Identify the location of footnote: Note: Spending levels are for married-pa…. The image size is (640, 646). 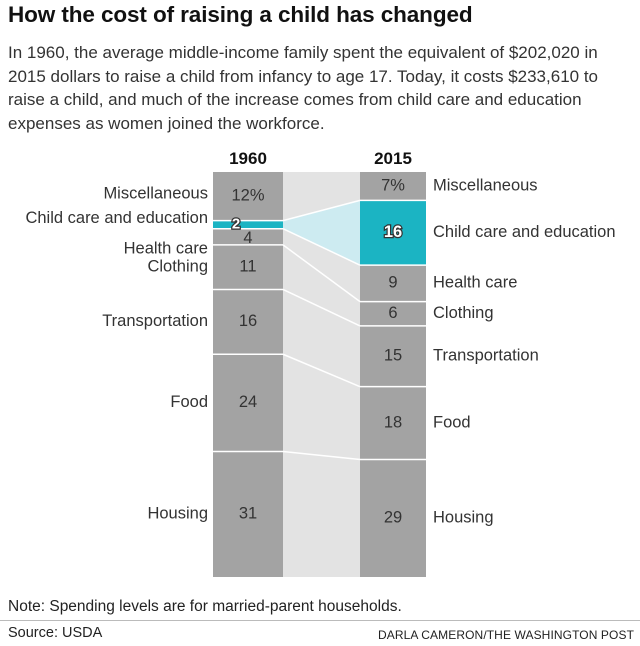
(205, 606).